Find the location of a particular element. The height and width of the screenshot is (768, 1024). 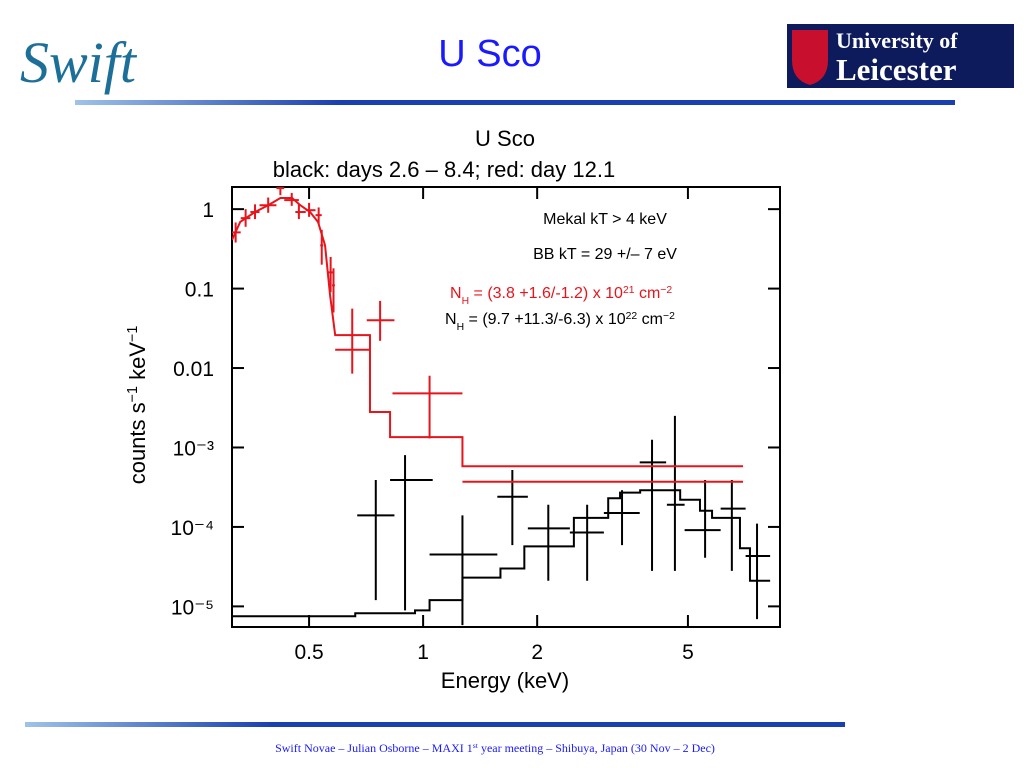

chart-subtitle: black: days 2.6 – 8.4; red: day 12.1 is located at coordinates (444, 169).